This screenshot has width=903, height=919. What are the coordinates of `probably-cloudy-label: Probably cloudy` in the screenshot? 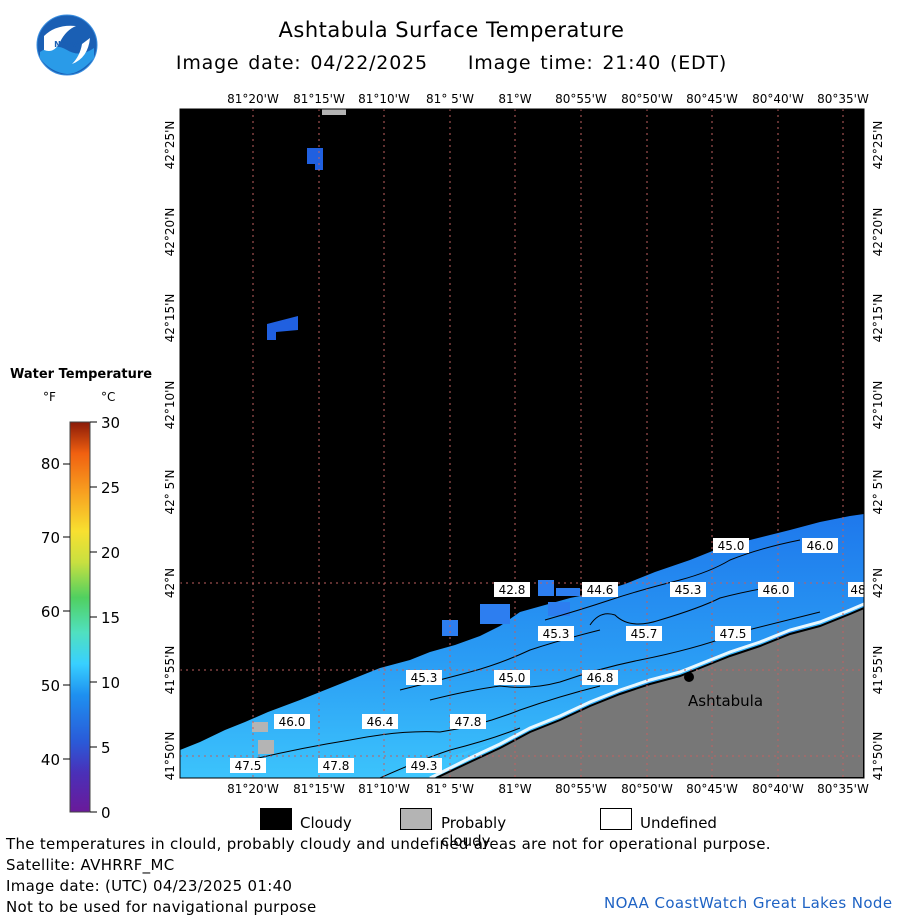 It's located at (474, 832).